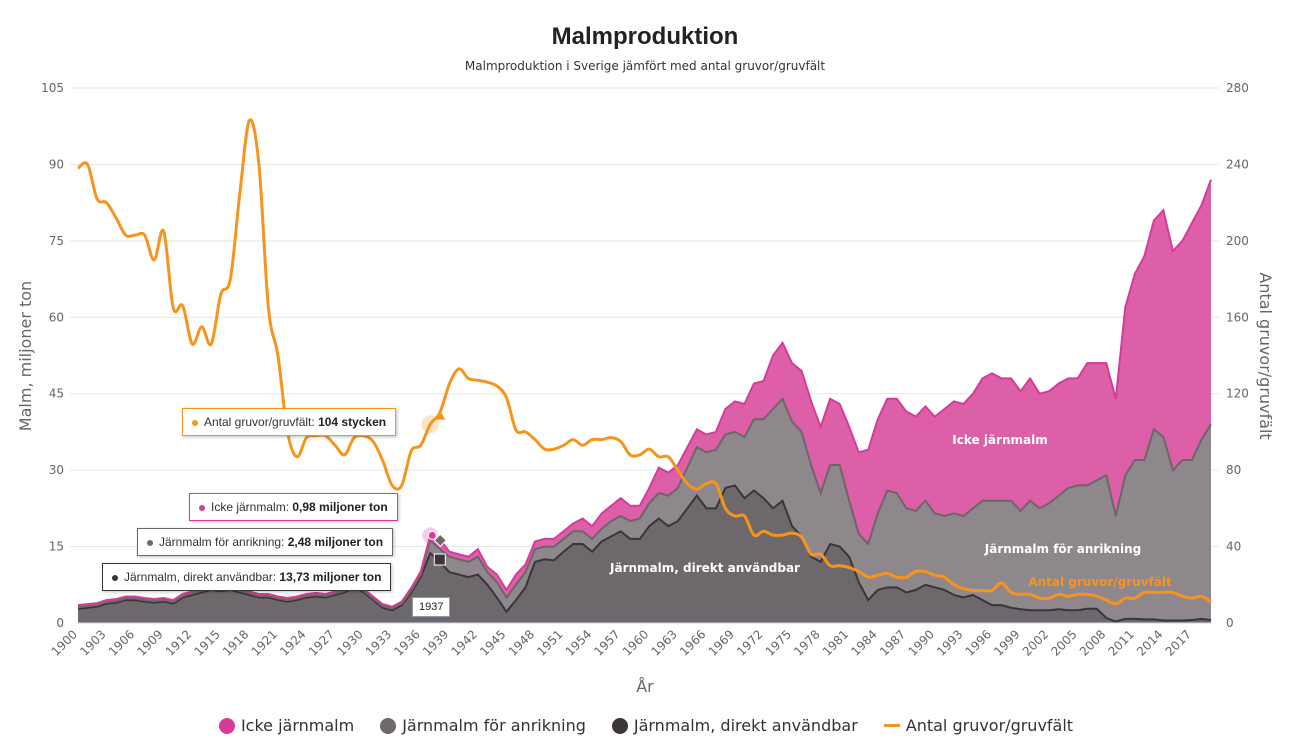 The image size is (1292, 754). I want to click on x-tick-label: 1996, so click(978, 642).